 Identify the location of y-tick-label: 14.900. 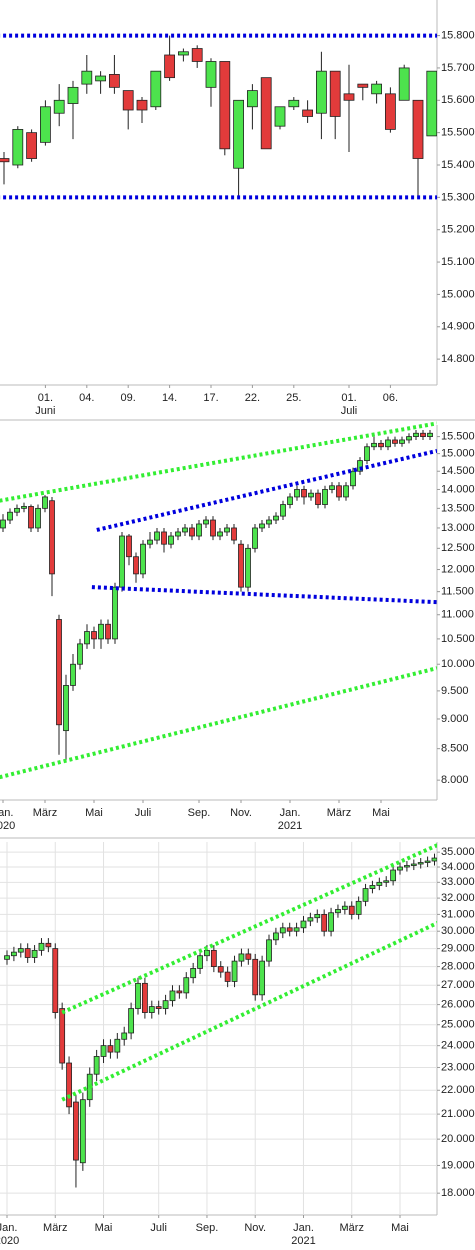
(458, 327).